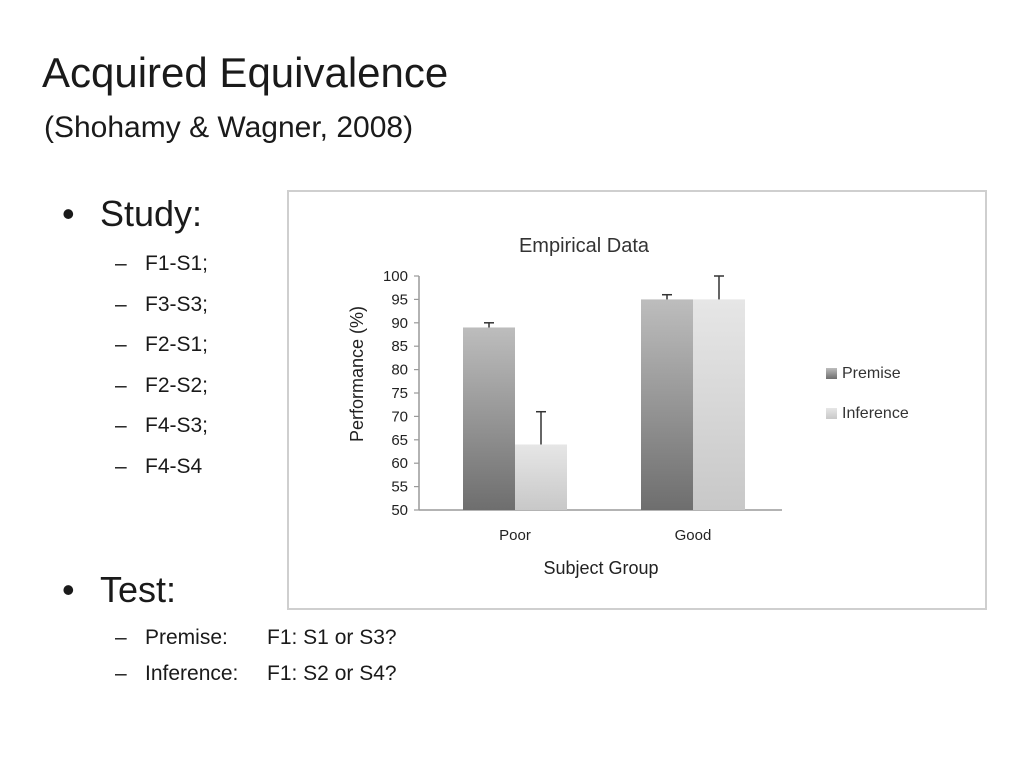 This screenshot has height=768, width=1024. I want to click on y-tick-label: 50, so click(399, 510).